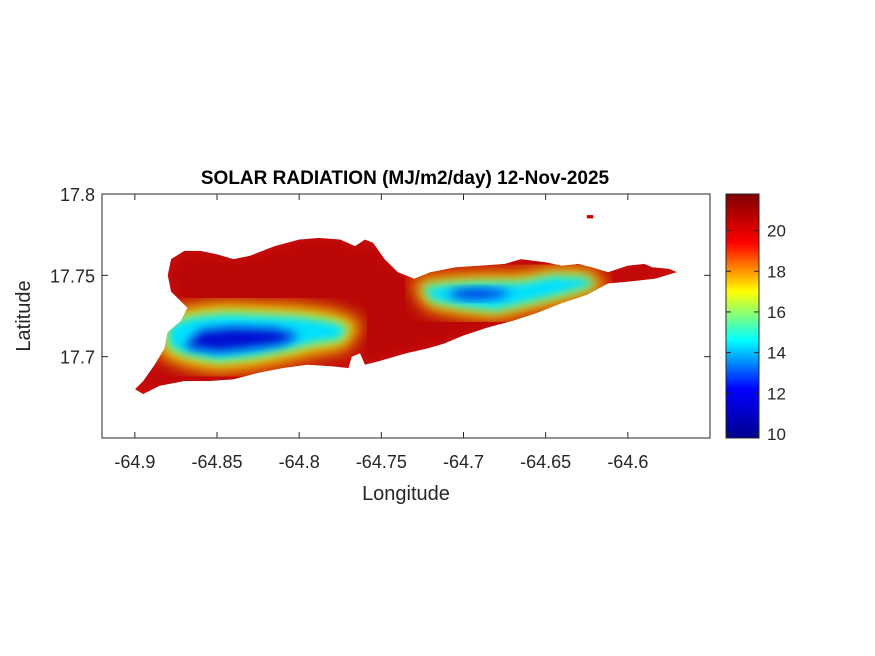  I want to click on x-tick-label: -64.75, so click(381, 462).